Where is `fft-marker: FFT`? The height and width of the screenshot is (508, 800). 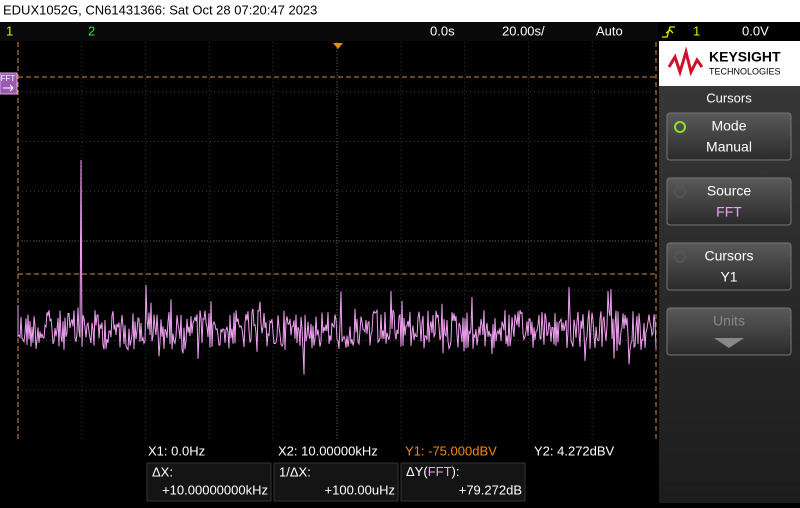 fft-marker: FFT is located at coordinates (8, 78).